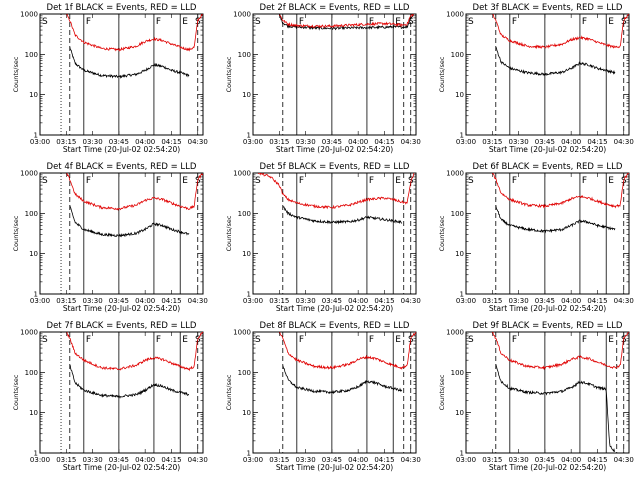  What do you see at coordinates (66, 142) in the screenshot?
I see `x-tick-label: 03:15` at bounding box center [66, 142].